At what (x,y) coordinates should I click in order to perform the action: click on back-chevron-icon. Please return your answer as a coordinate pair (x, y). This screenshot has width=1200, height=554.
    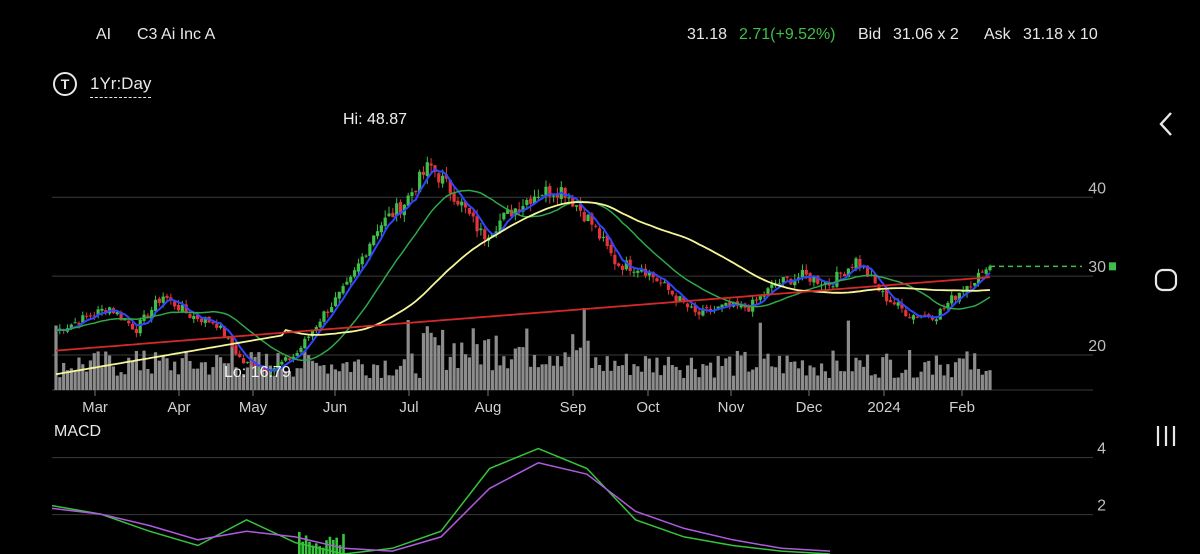
    Looking at the image, I should click on (1166, 124).